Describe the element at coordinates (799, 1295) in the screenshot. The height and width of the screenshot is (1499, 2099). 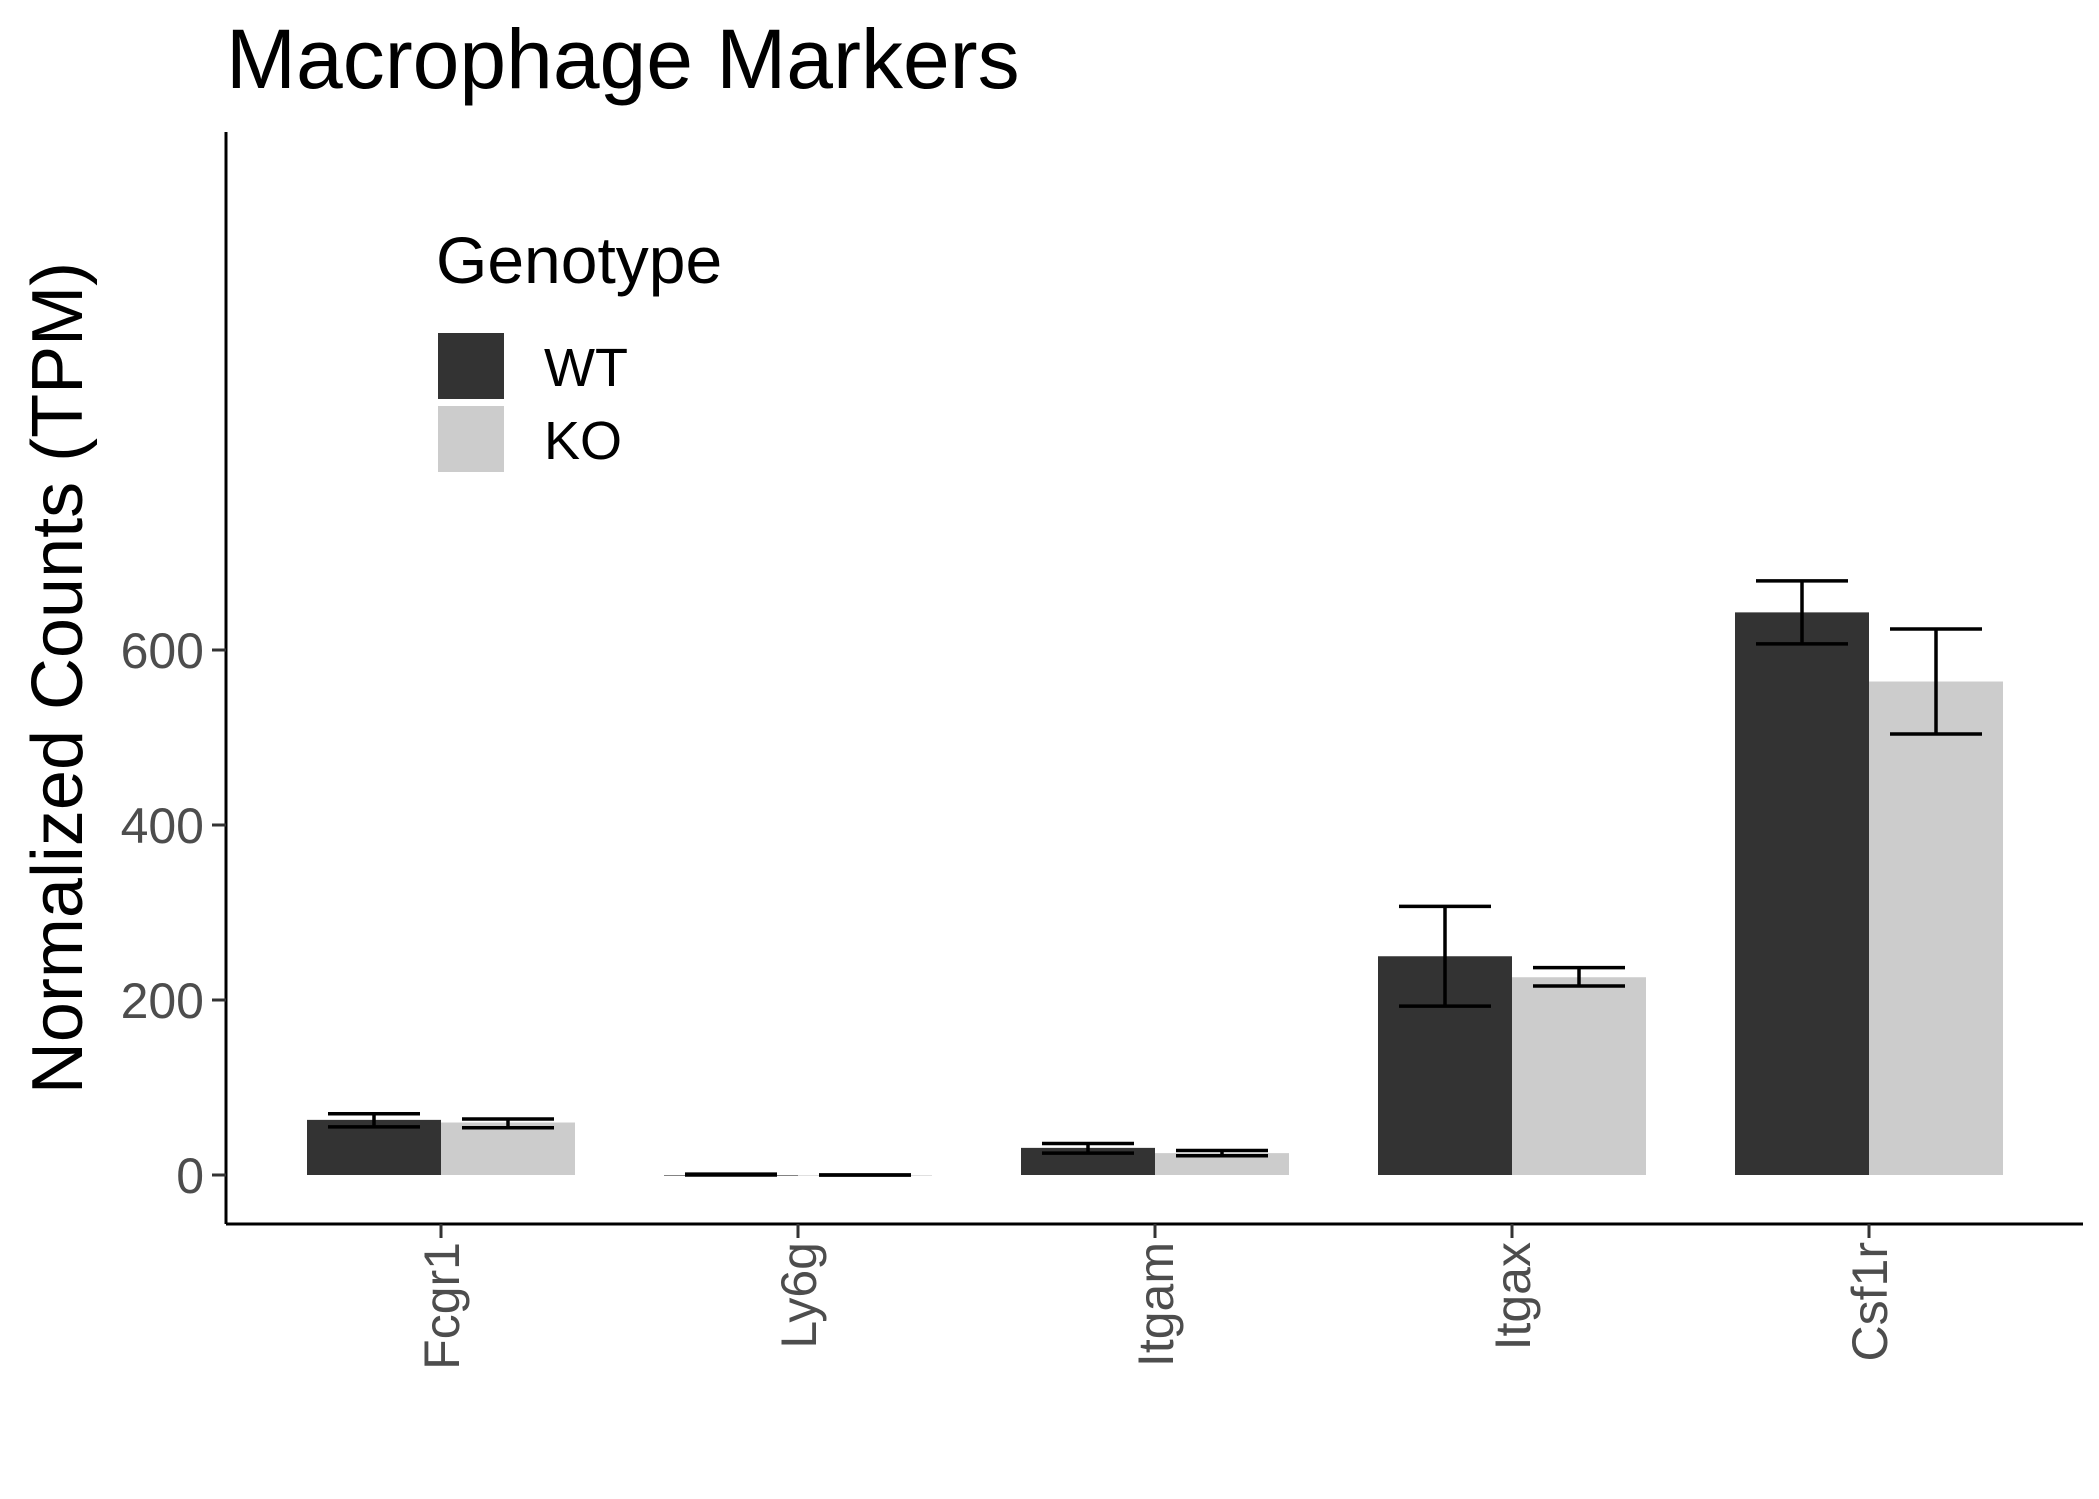
I see `x-tick-label-ly6g: Ly6g` at that location.